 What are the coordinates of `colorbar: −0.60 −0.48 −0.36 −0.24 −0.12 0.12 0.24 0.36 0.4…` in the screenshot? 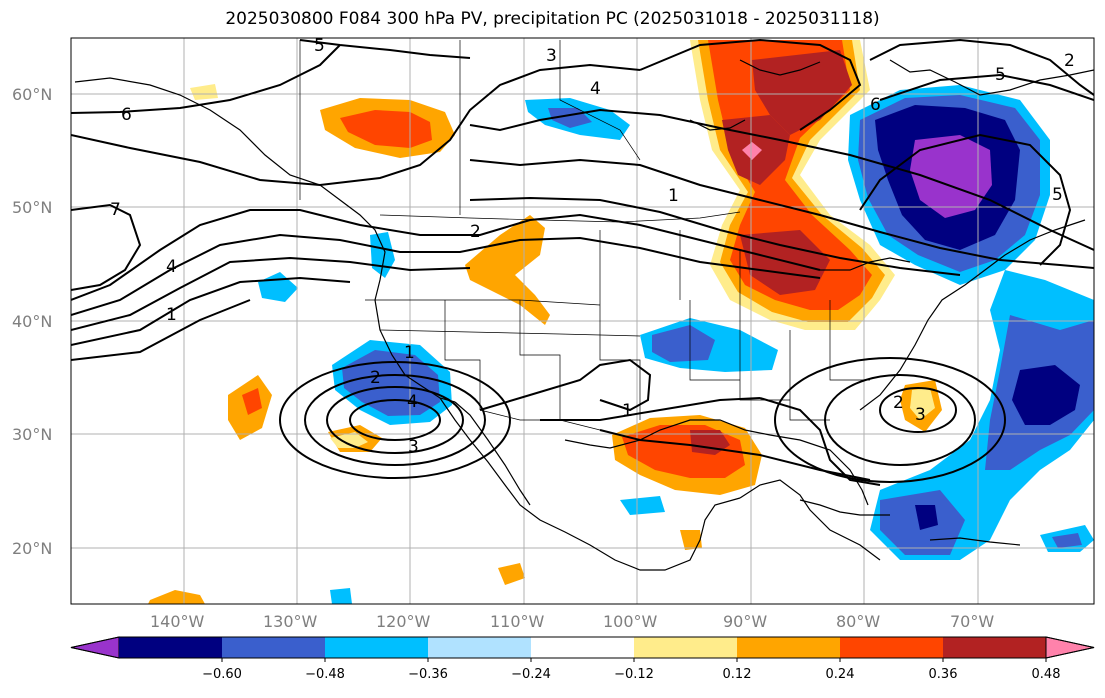 It's located at (582, 659).